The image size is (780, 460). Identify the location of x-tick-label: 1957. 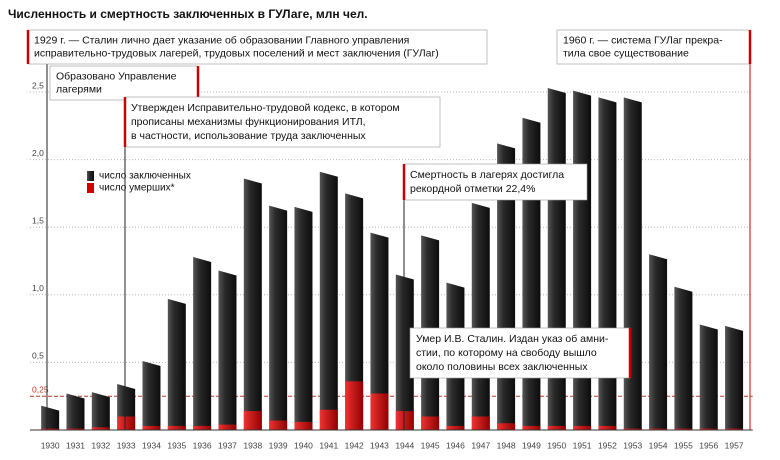
(734, 445).